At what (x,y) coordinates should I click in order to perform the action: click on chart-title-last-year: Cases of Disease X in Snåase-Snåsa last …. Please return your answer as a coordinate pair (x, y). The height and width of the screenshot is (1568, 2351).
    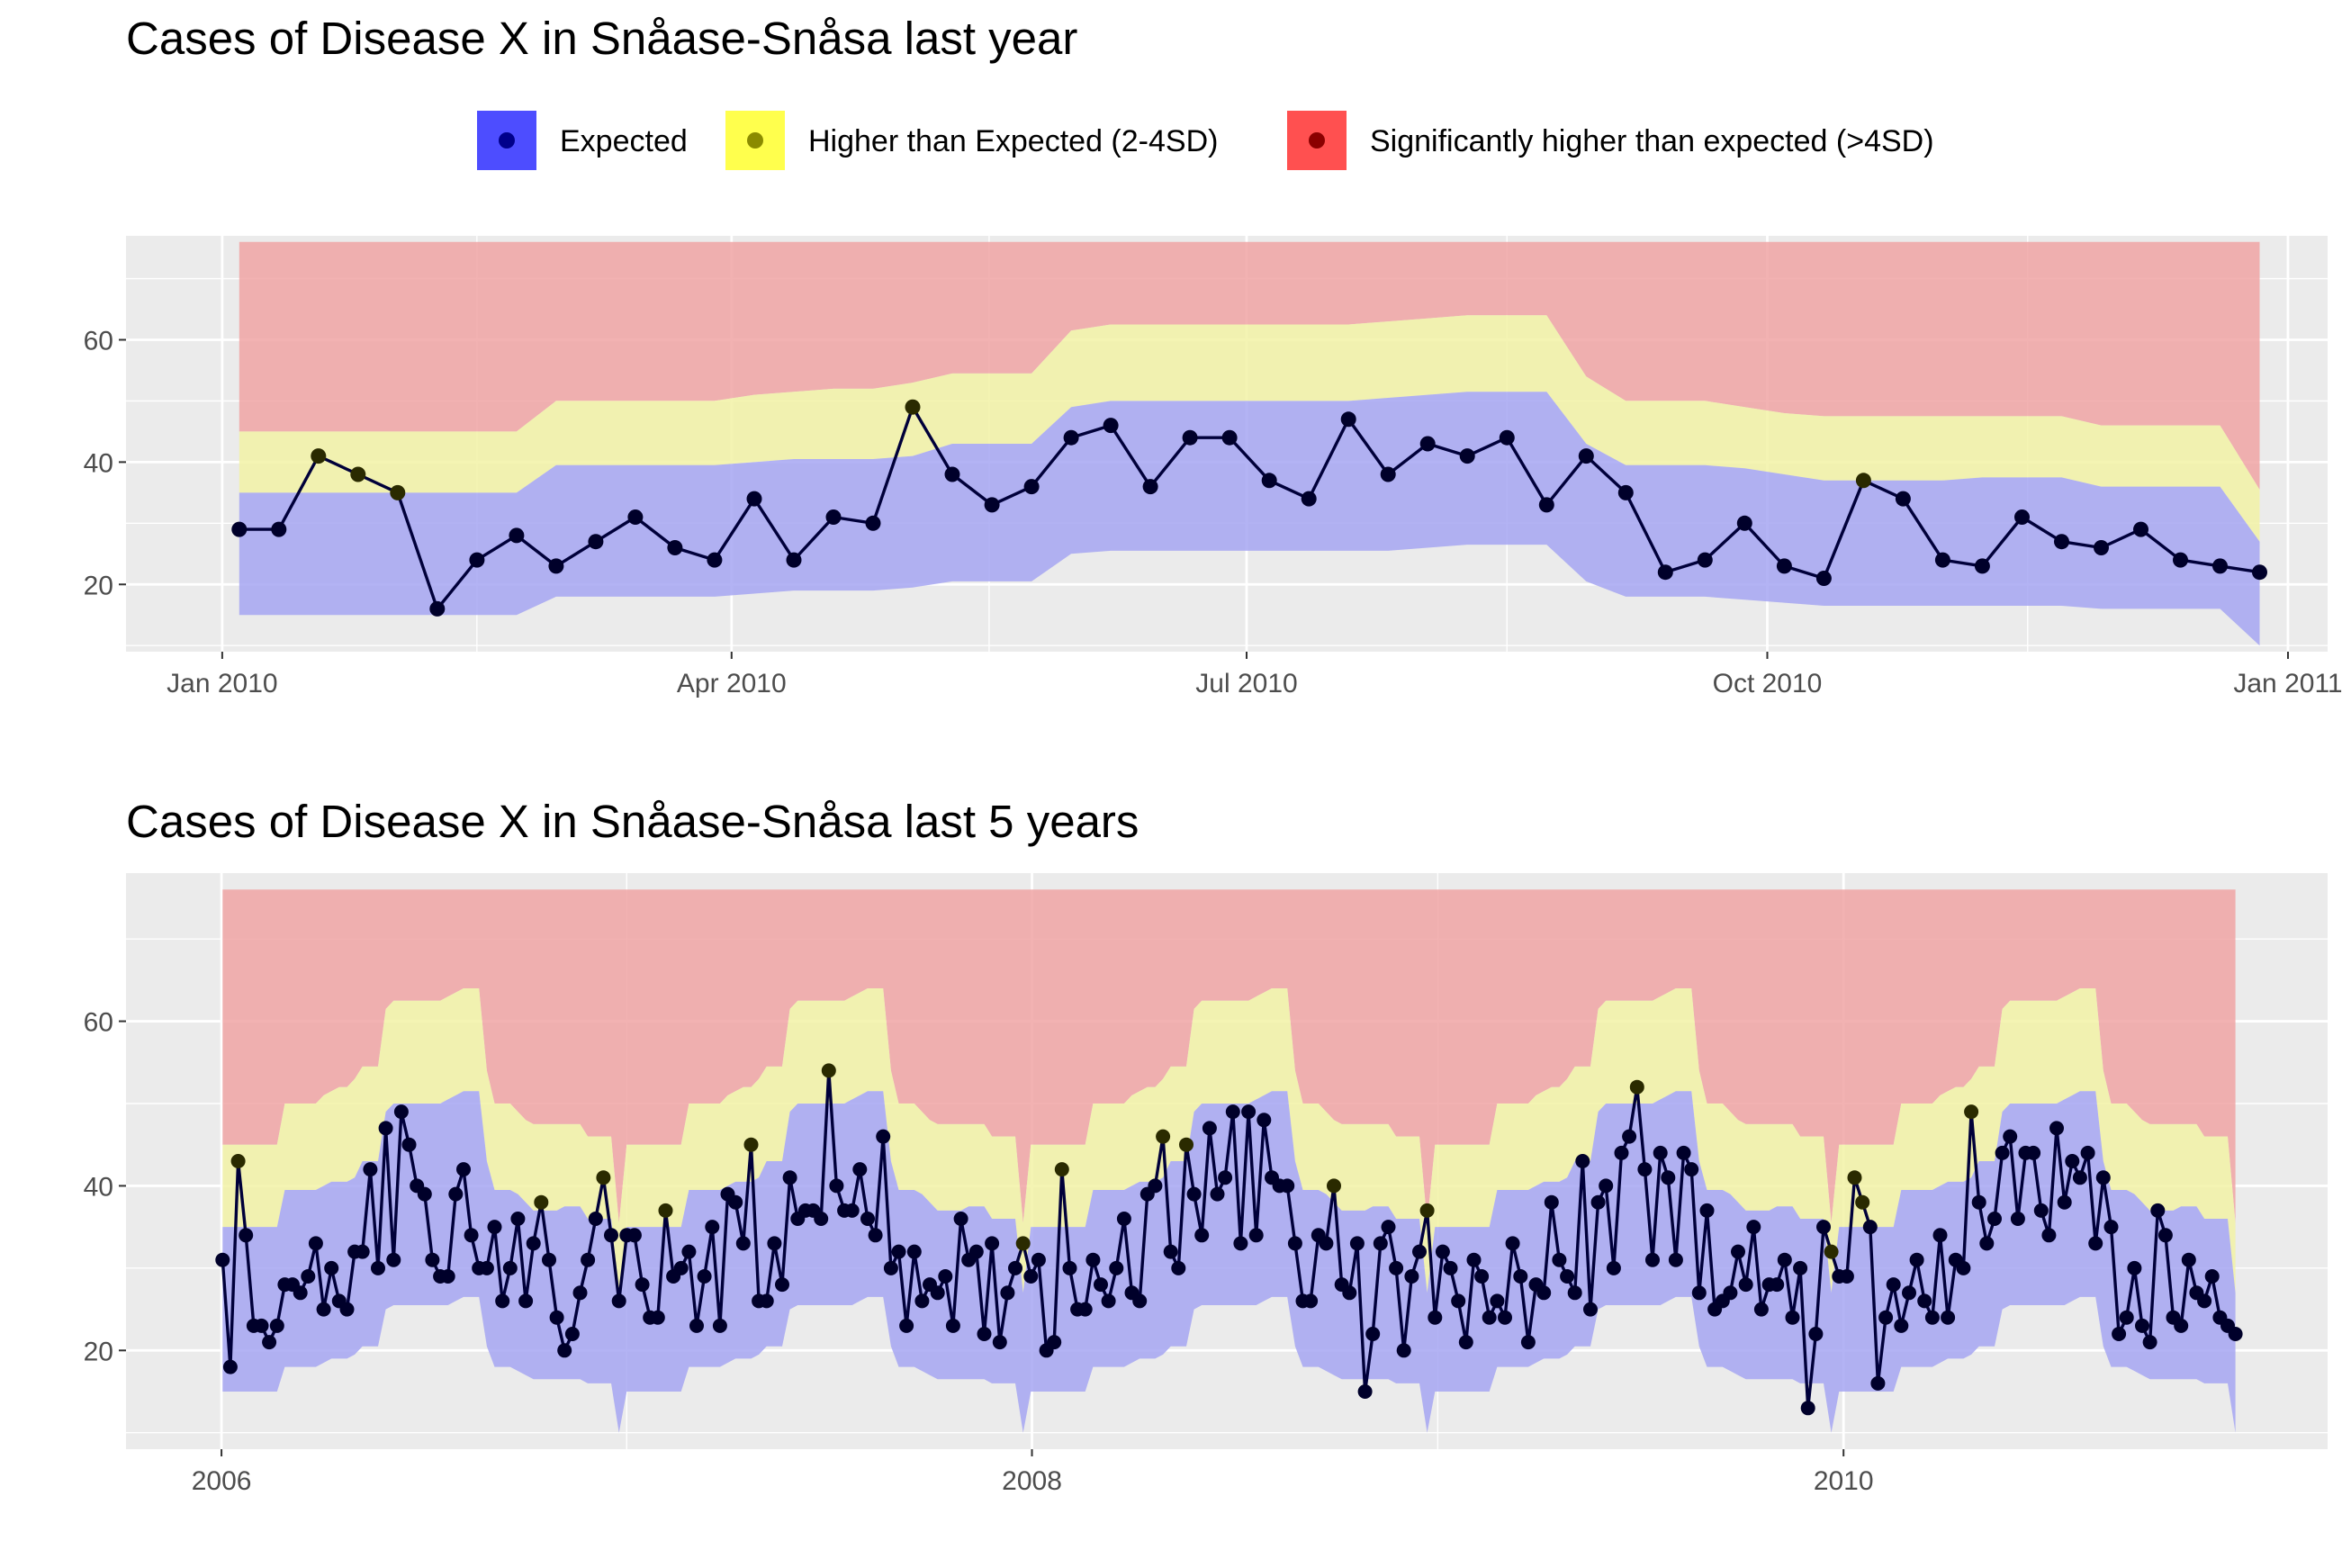
    Looking at the image, I should click on (601, 39).